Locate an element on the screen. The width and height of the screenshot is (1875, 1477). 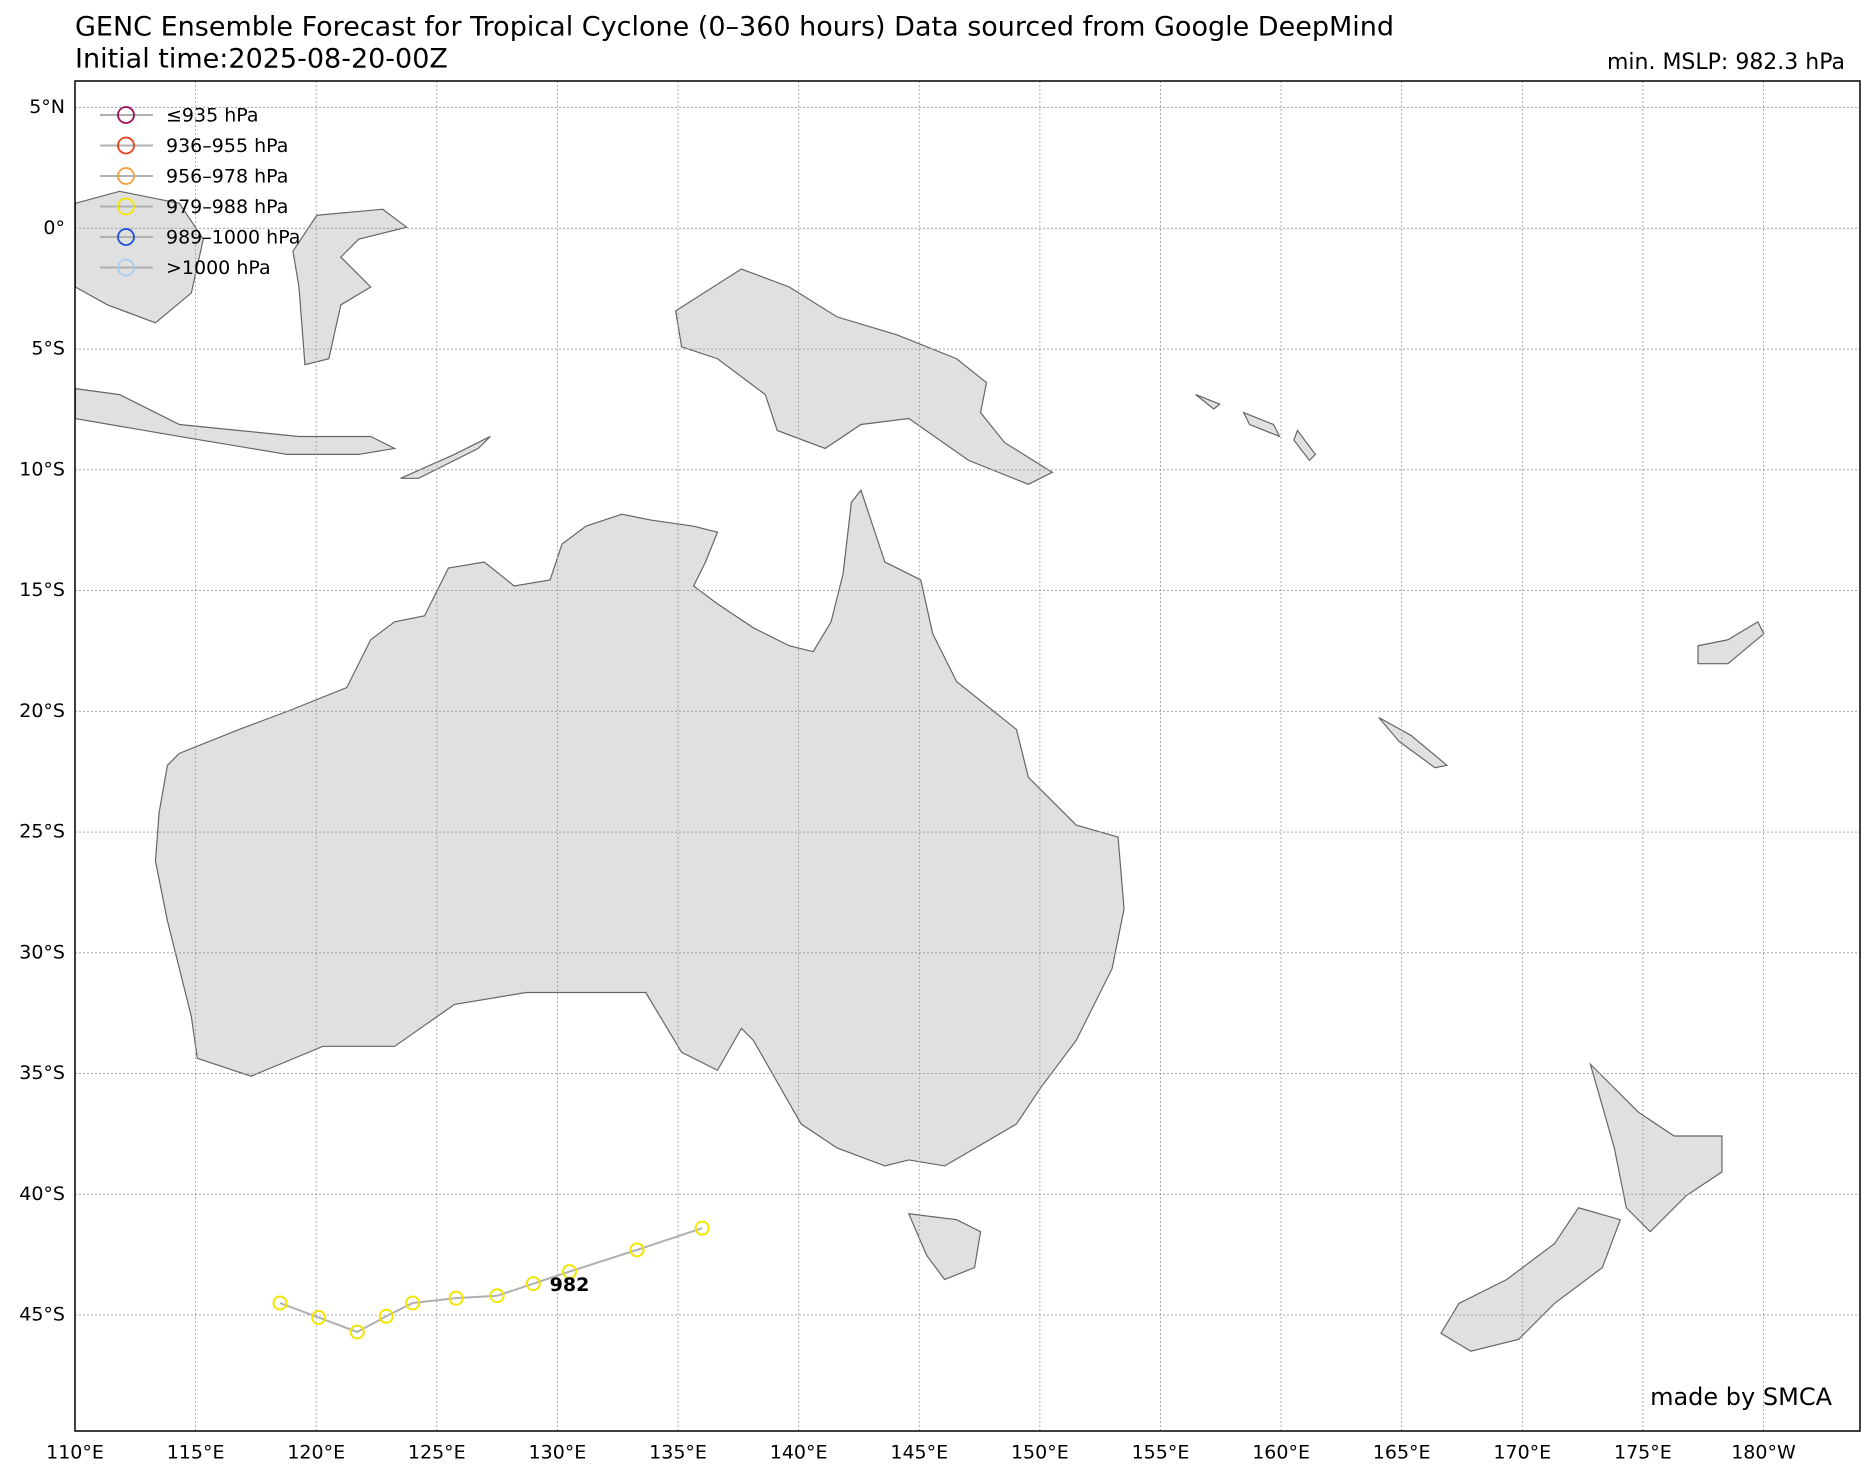
y-tick-label: 15°S is located at coordinates (42, 590).